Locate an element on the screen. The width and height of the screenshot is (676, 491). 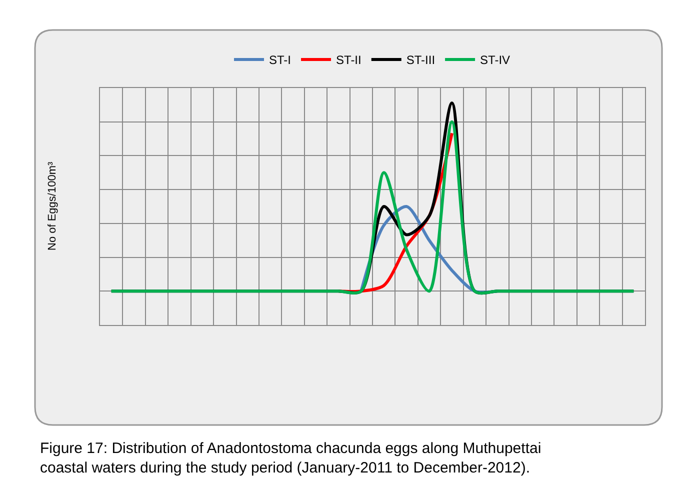
y-axis-title: No of Eggs/100m³ is located at coordinates (52, 206).